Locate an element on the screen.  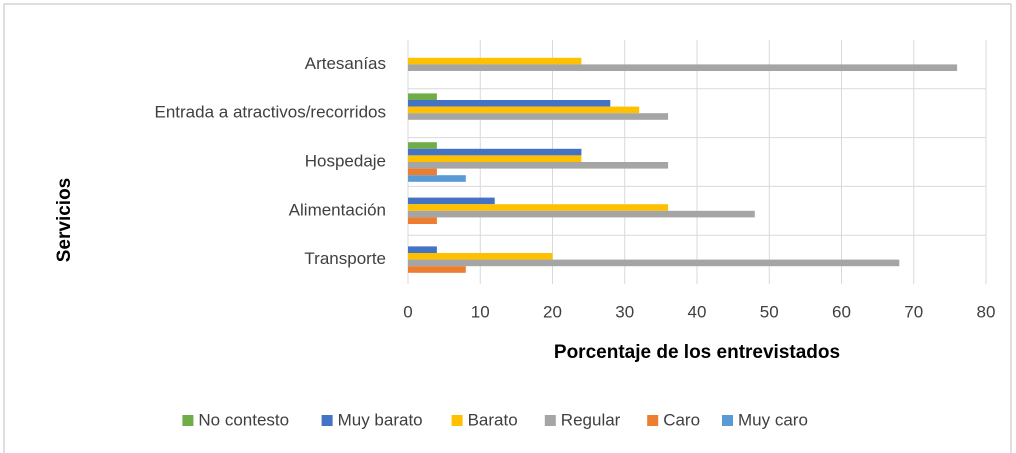
y-axis-title: Servicios is located at coordinates (64, 220).